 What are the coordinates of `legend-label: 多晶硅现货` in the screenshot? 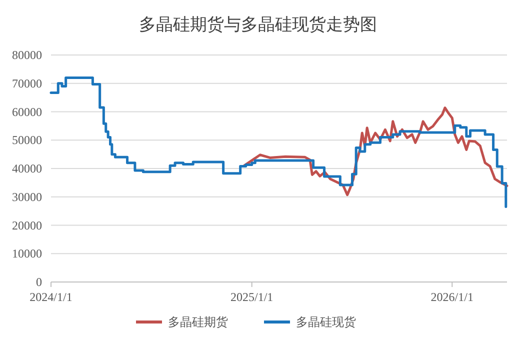 It's located at (326, 322).